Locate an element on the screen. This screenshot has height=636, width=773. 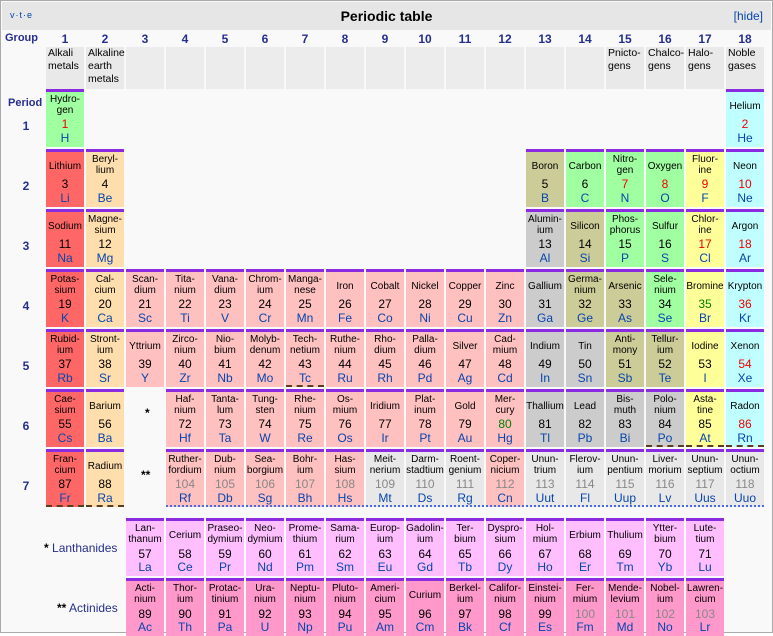
element-symbol: Re is located at coordinates (305, 438).